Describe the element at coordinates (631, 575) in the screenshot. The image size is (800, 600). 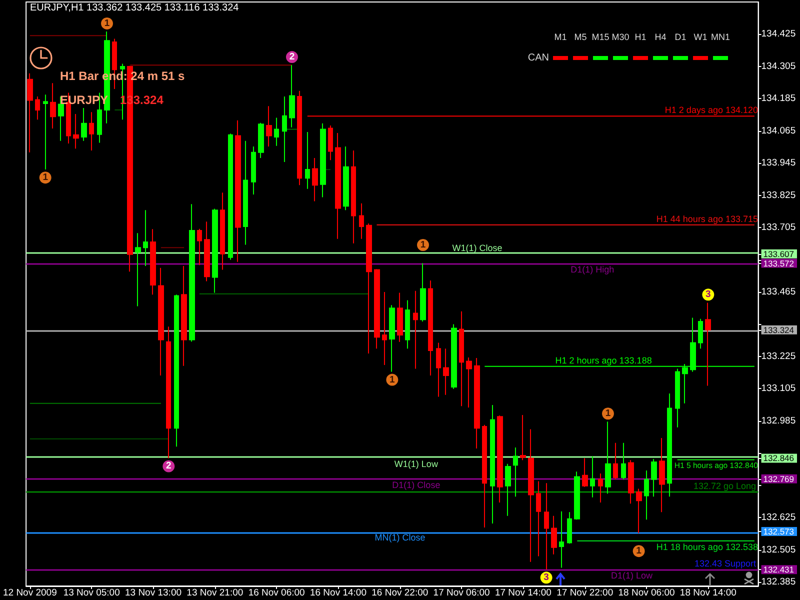
I see `ref-line-label: D1(1) Low` at that location.